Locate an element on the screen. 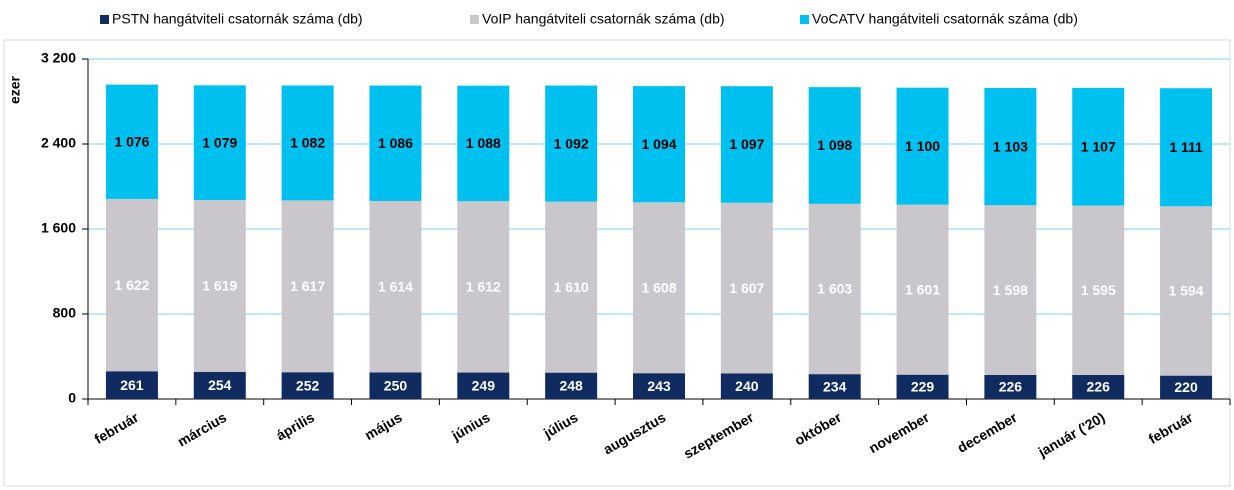 The width and height of the screenshot is (1234, 490). data-label: 1 598 is located at coordinates (1010, 290).